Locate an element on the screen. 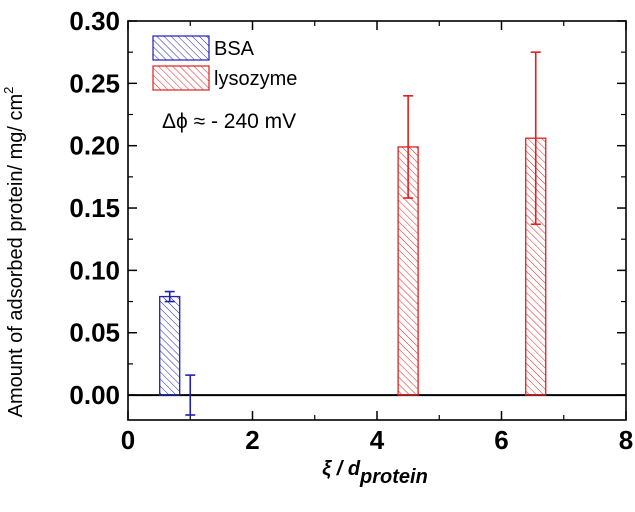  bar is located at coordinates (170, 345).